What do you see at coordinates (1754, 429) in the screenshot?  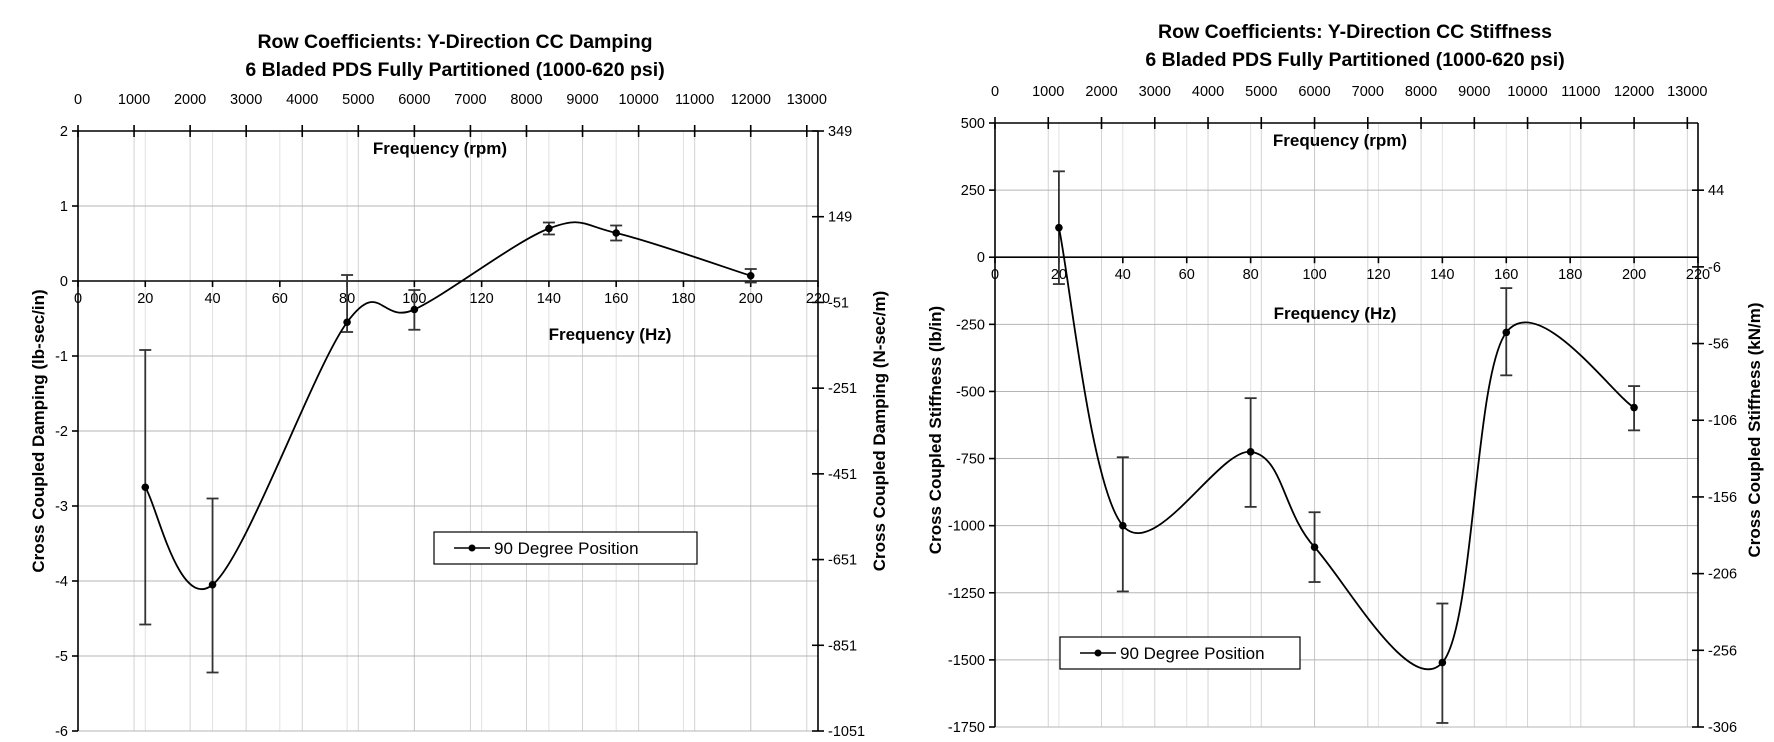 I see `y2-axis-title: Cross Coupled Stiffness (kN/m)` at bounding box center [1754, 429].